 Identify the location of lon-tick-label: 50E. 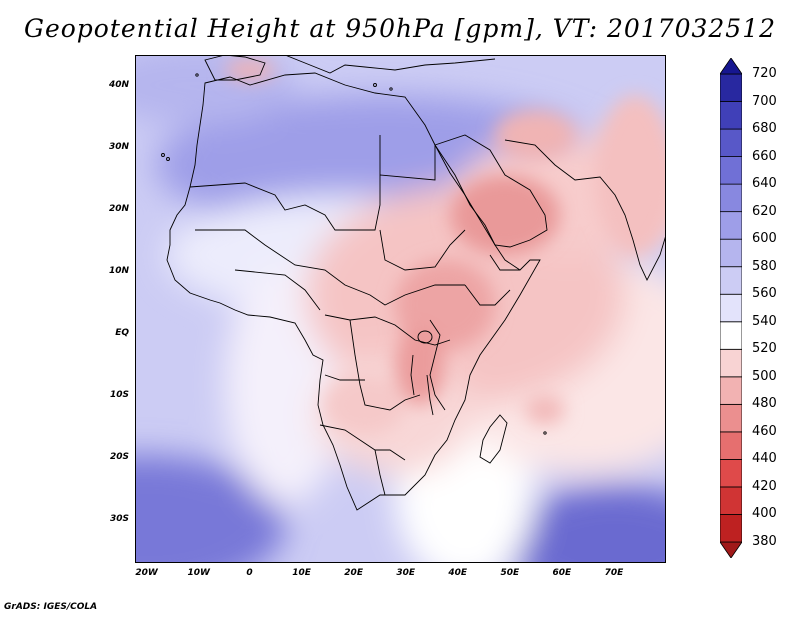
(510, 573).